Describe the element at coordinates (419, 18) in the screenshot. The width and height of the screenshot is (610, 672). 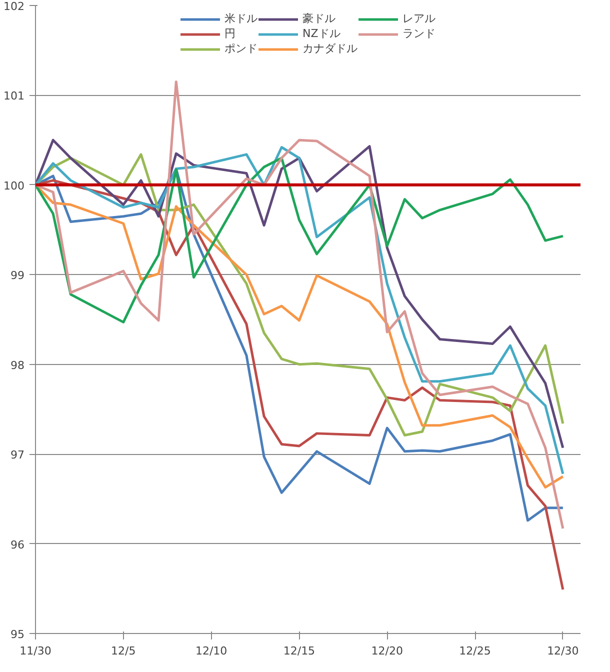
I see `legend-label: レアル` at that location.